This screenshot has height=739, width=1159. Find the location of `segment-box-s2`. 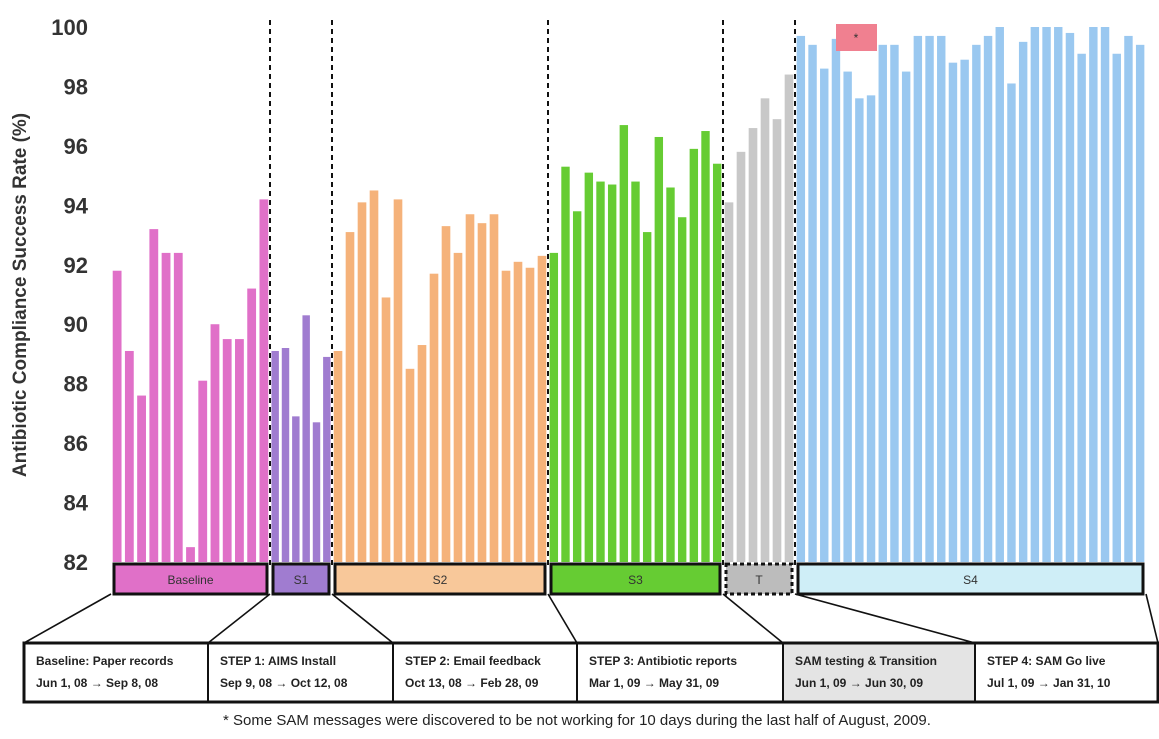

segment-box-s2 is located at coordinates (440, 579).